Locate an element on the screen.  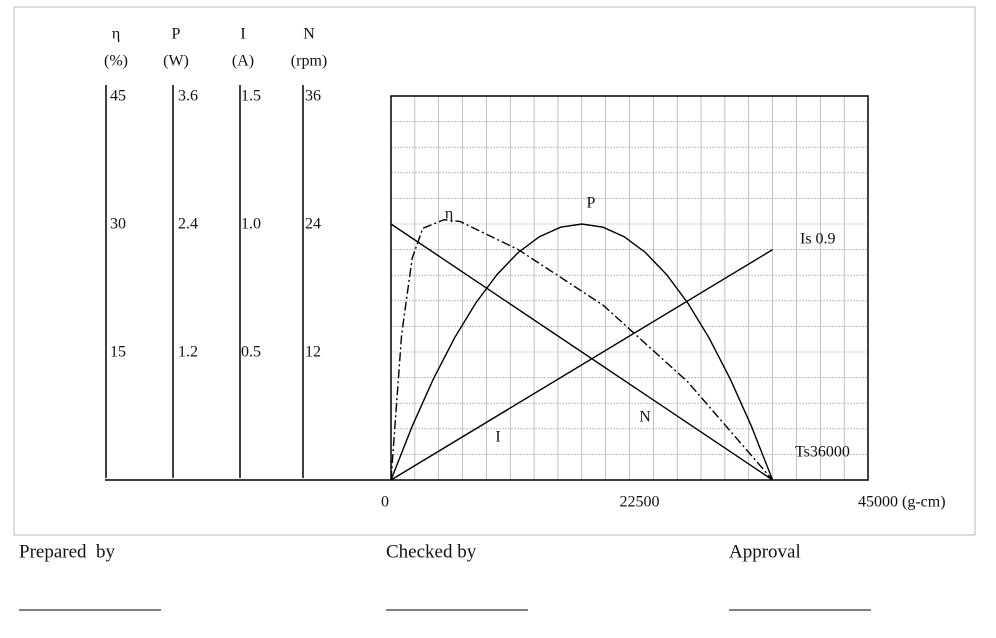
y-tick-label: 1.5 is located at coordinates (251, 96).